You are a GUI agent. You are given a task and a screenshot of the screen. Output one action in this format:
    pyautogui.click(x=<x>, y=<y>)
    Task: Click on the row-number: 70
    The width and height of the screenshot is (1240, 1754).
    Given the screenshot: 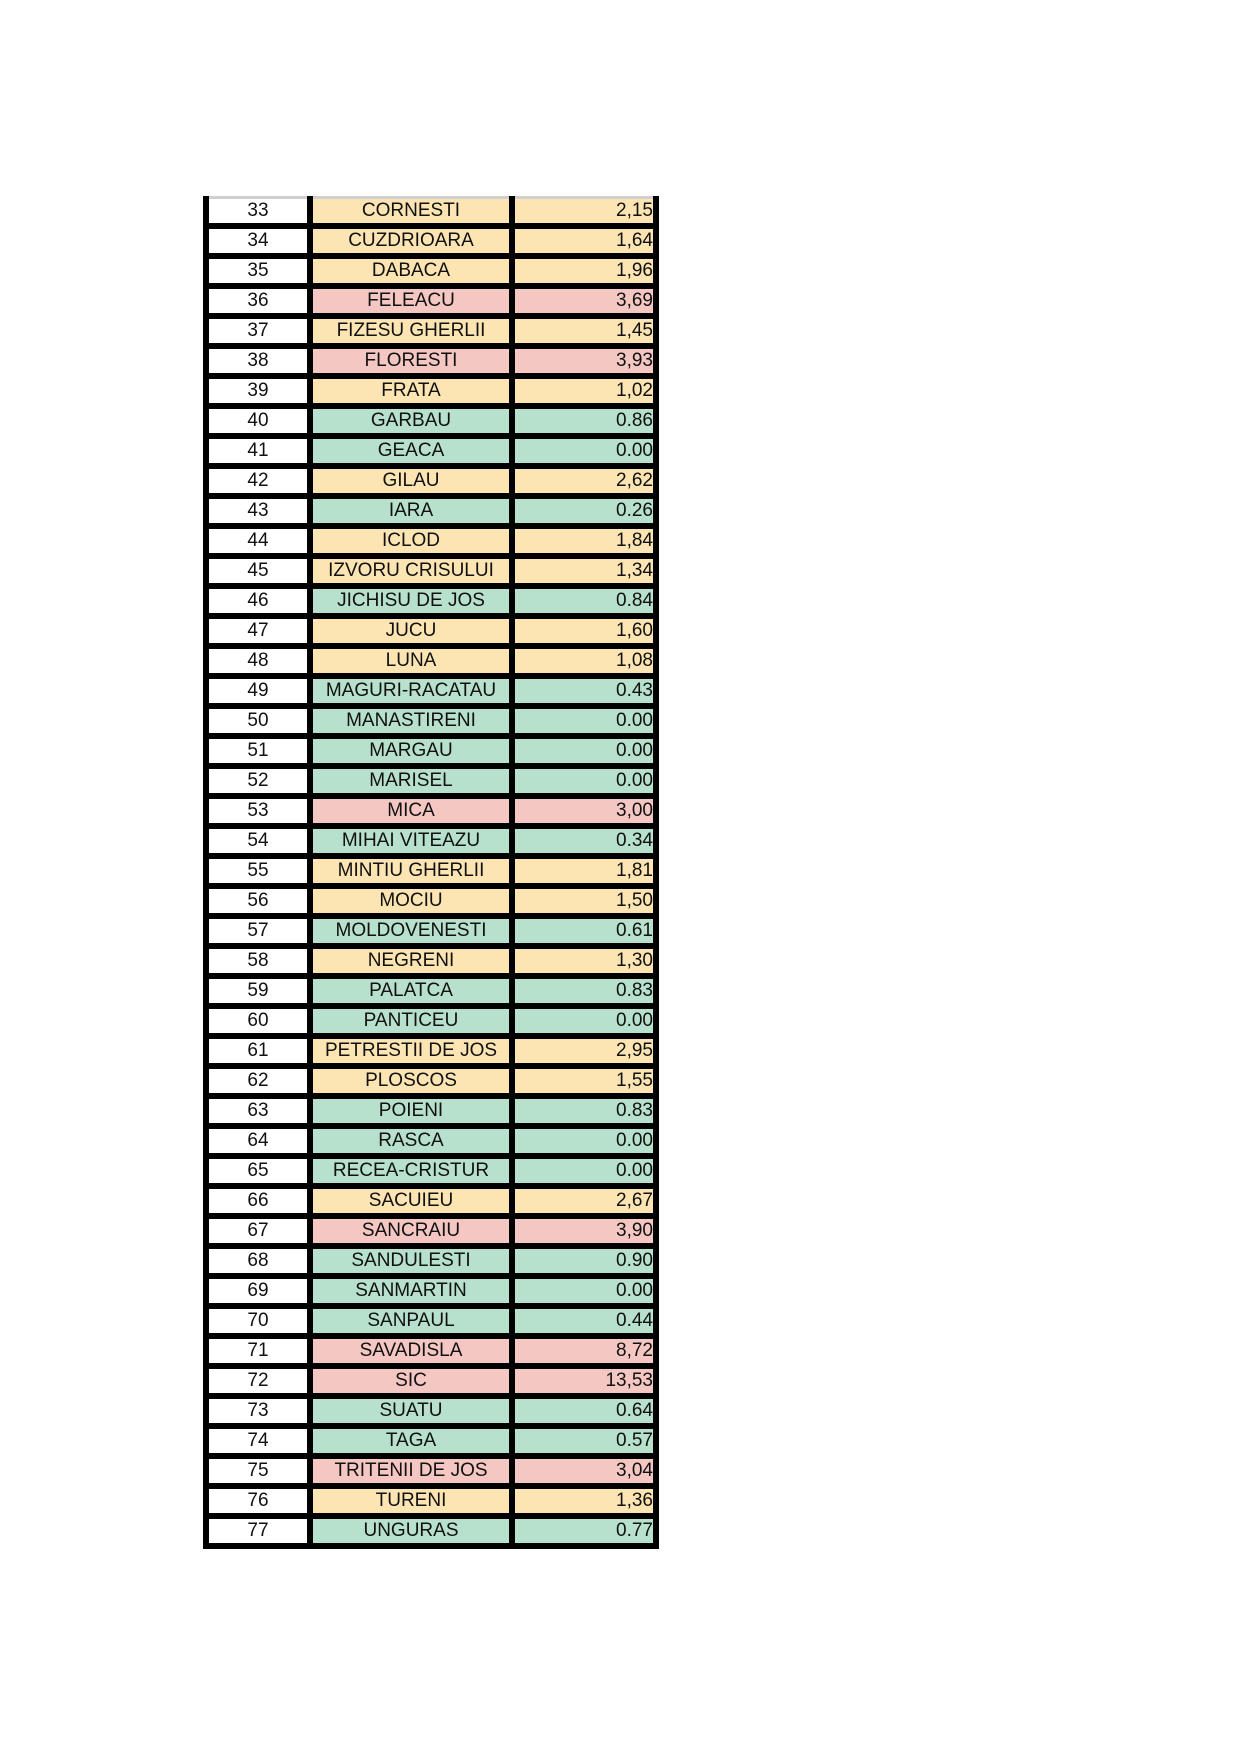 What is the action you would take?
    pyautogui.click(x=259, y=1322)
    